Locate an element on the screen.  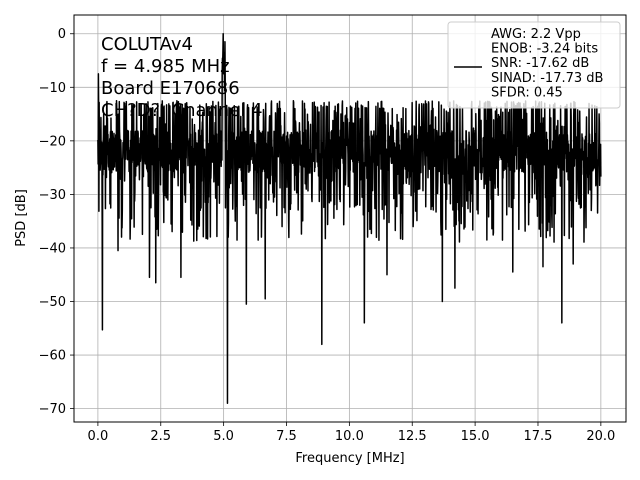
y-tick-label: −40 is located at coordinates (52, 248).